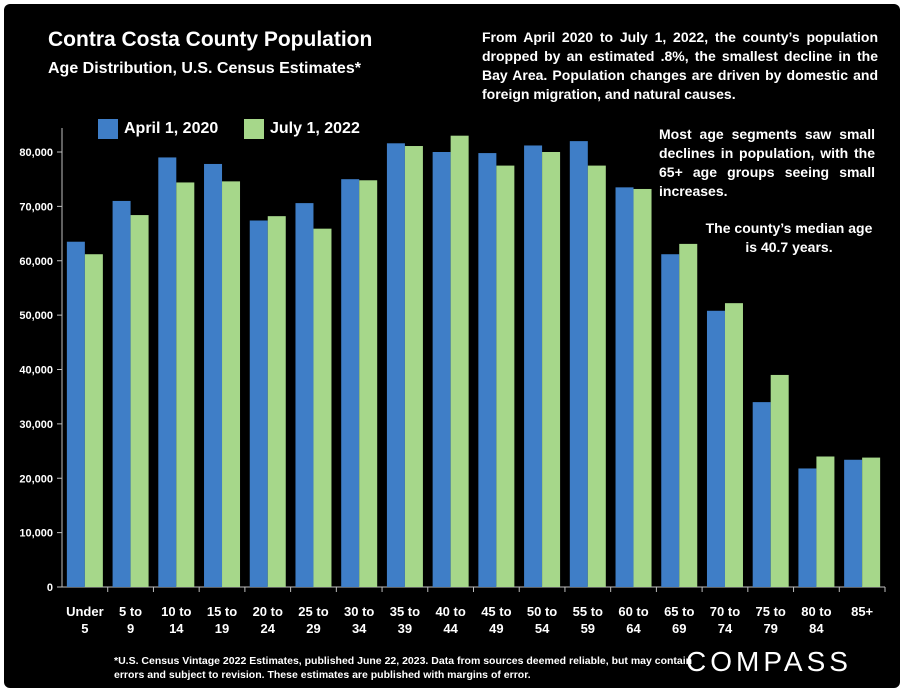  I want to click on y-tick-label: 70,000, so click(36, 207).